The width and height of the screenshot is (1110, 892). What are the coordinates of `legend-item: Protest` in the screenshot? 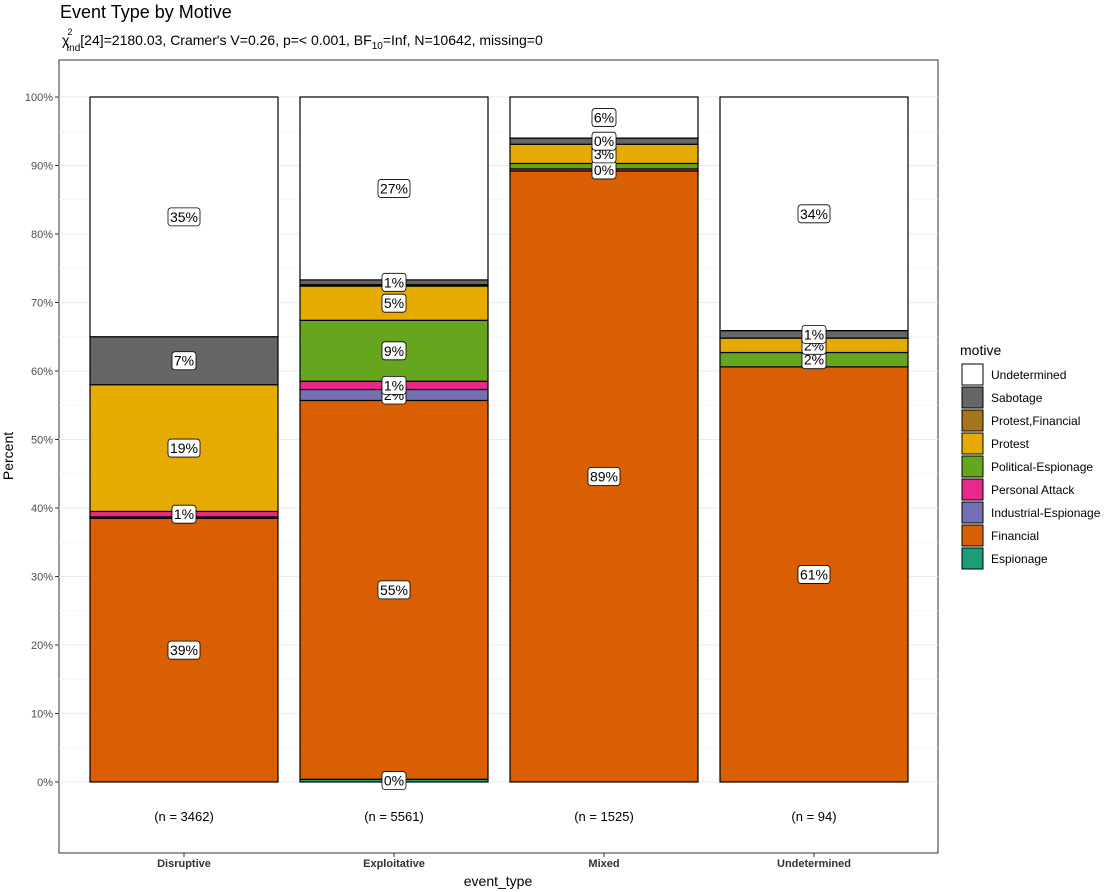 It's located at (995, 443).